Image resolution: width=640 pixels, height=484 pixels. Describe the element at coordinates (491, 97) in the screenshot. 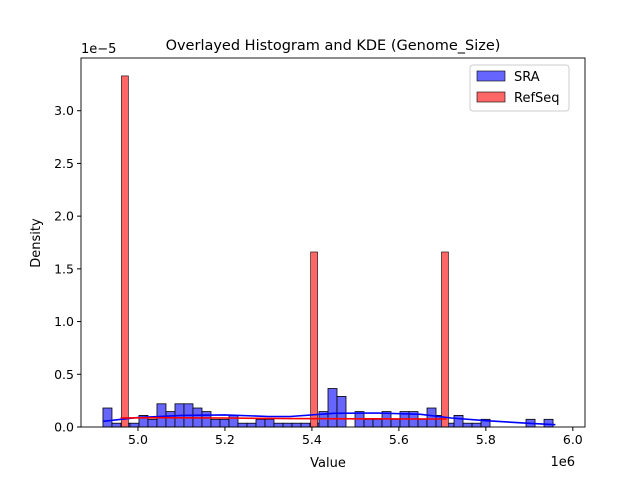

I see `legend-swatch-refseq` at that location.